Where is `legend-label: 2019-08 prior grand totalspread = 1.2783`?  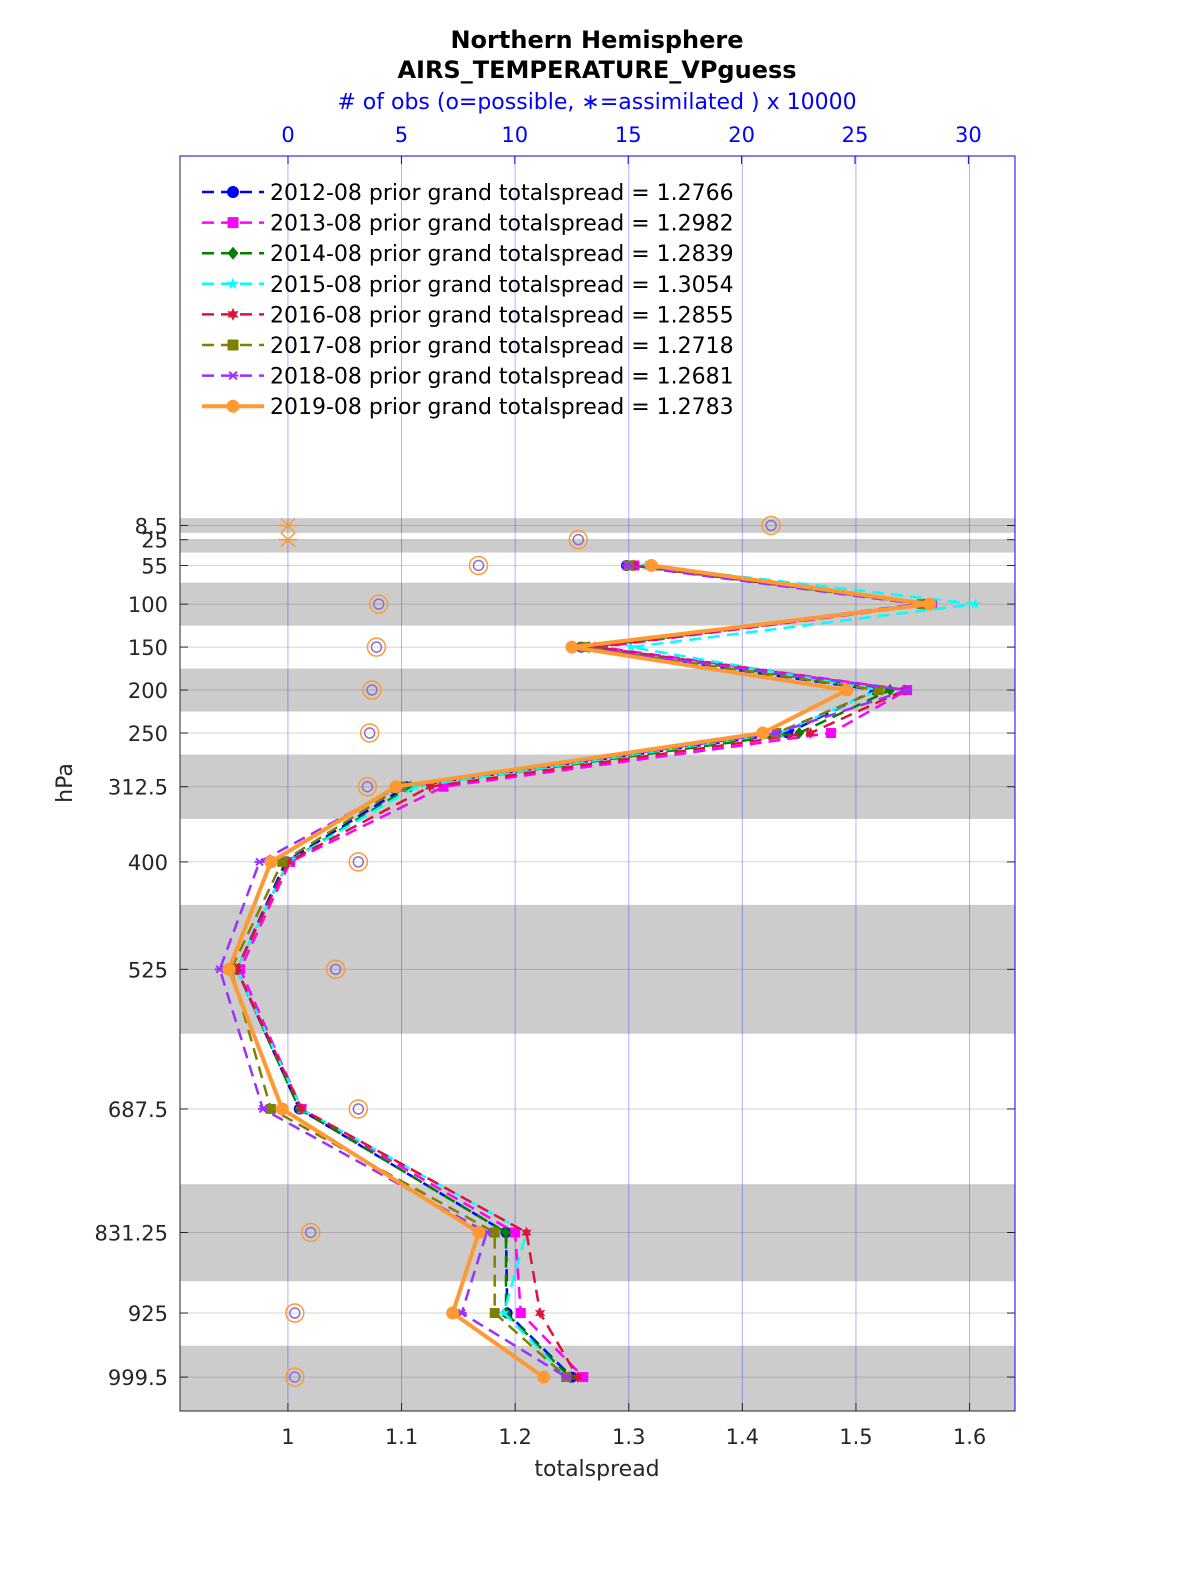
legend-label: 2019-08 prior grand totalspread = 1.2783 is located at coordinates (502, 407).